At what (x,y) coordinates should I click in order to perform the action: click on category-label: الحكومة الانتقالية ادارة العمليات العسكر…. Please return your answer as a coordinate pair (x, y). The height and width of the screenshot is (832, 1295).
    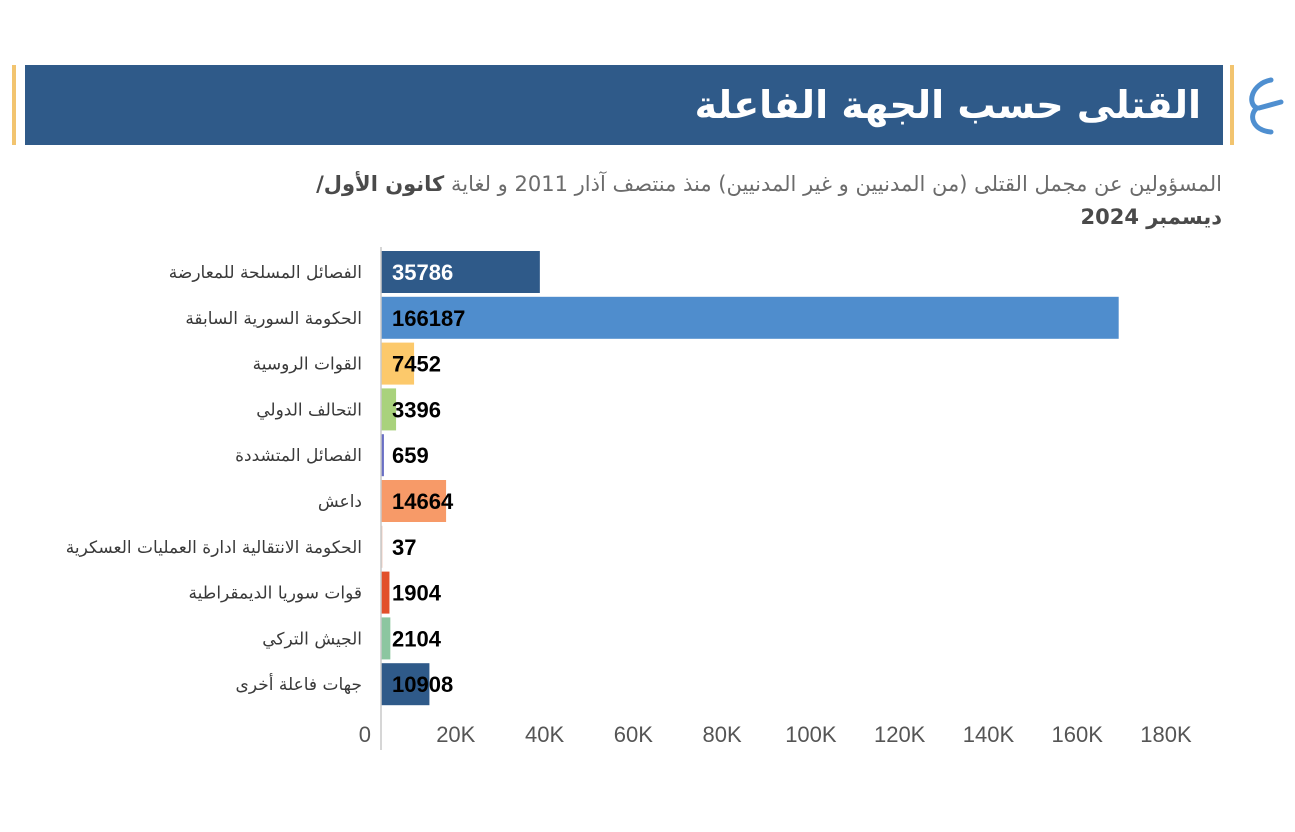
    Looking at the image, I should click on (214, 548).